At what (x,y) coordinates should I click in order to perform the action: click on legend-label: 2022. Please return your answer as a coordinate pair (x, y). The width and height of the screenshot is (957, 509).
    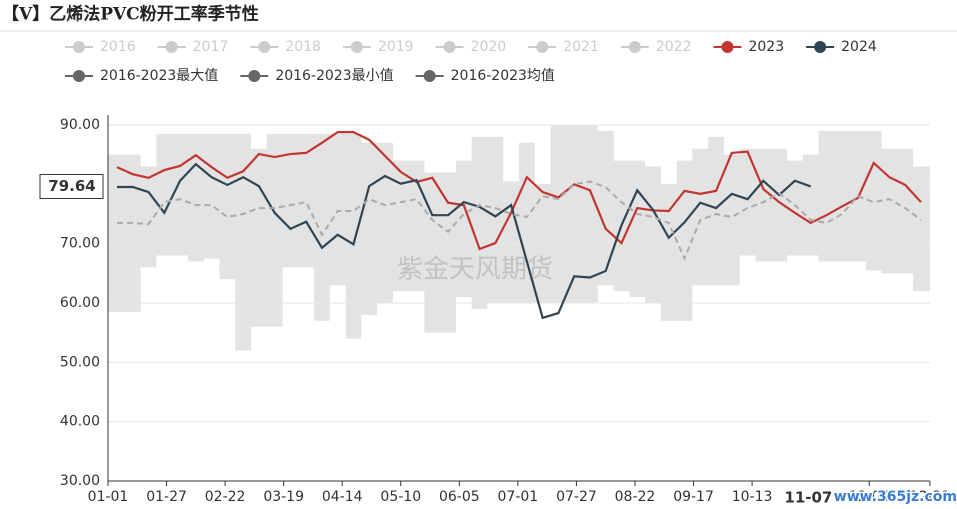
    Looking at the image, I should click on (674, 47).